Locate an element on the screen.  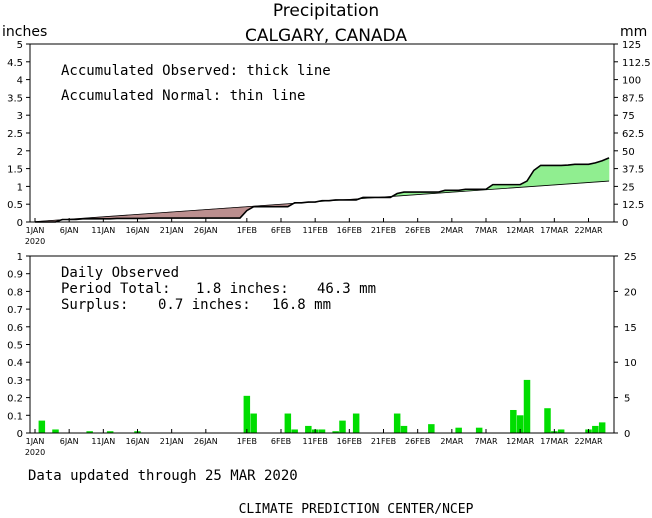
bottom-xtick-label: 11FEB is located at coordinates (315, 441).